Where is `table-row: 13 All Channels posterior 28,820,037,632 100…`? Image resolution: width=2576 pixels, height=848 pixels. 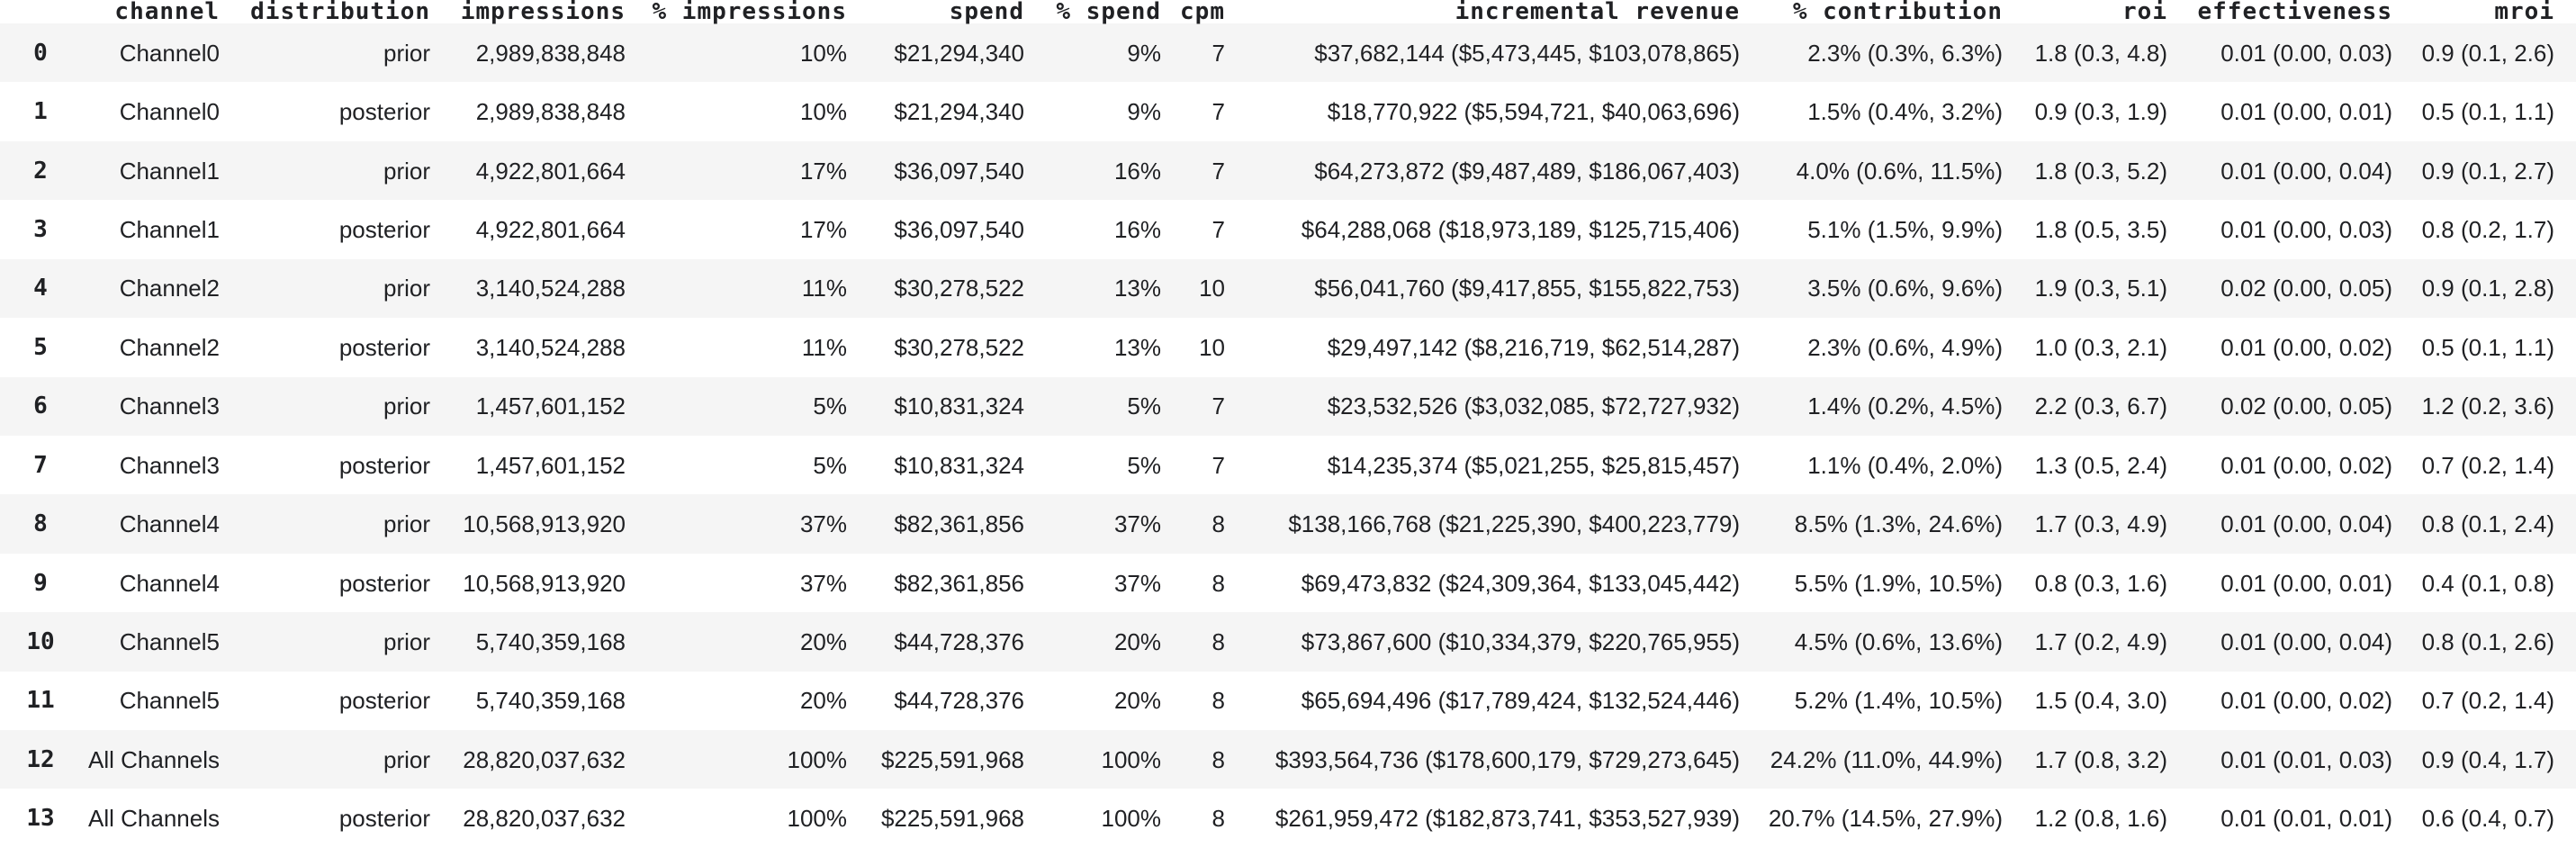 table-row: 13 All Channels posterior 28,820,037,632 100… is located at coordinates (1288, 819).